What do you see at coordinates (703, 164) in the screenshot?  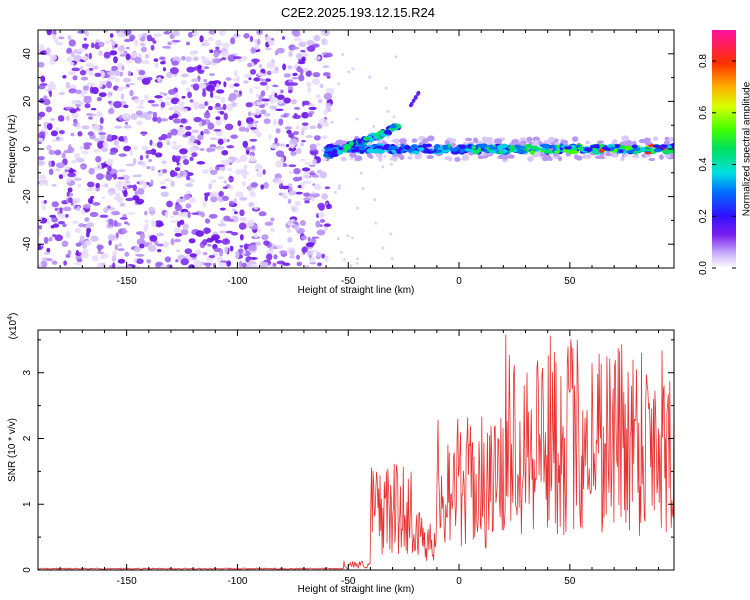 I see `colorbar-tick-label: 0.4` at bounding box center [703, 164].